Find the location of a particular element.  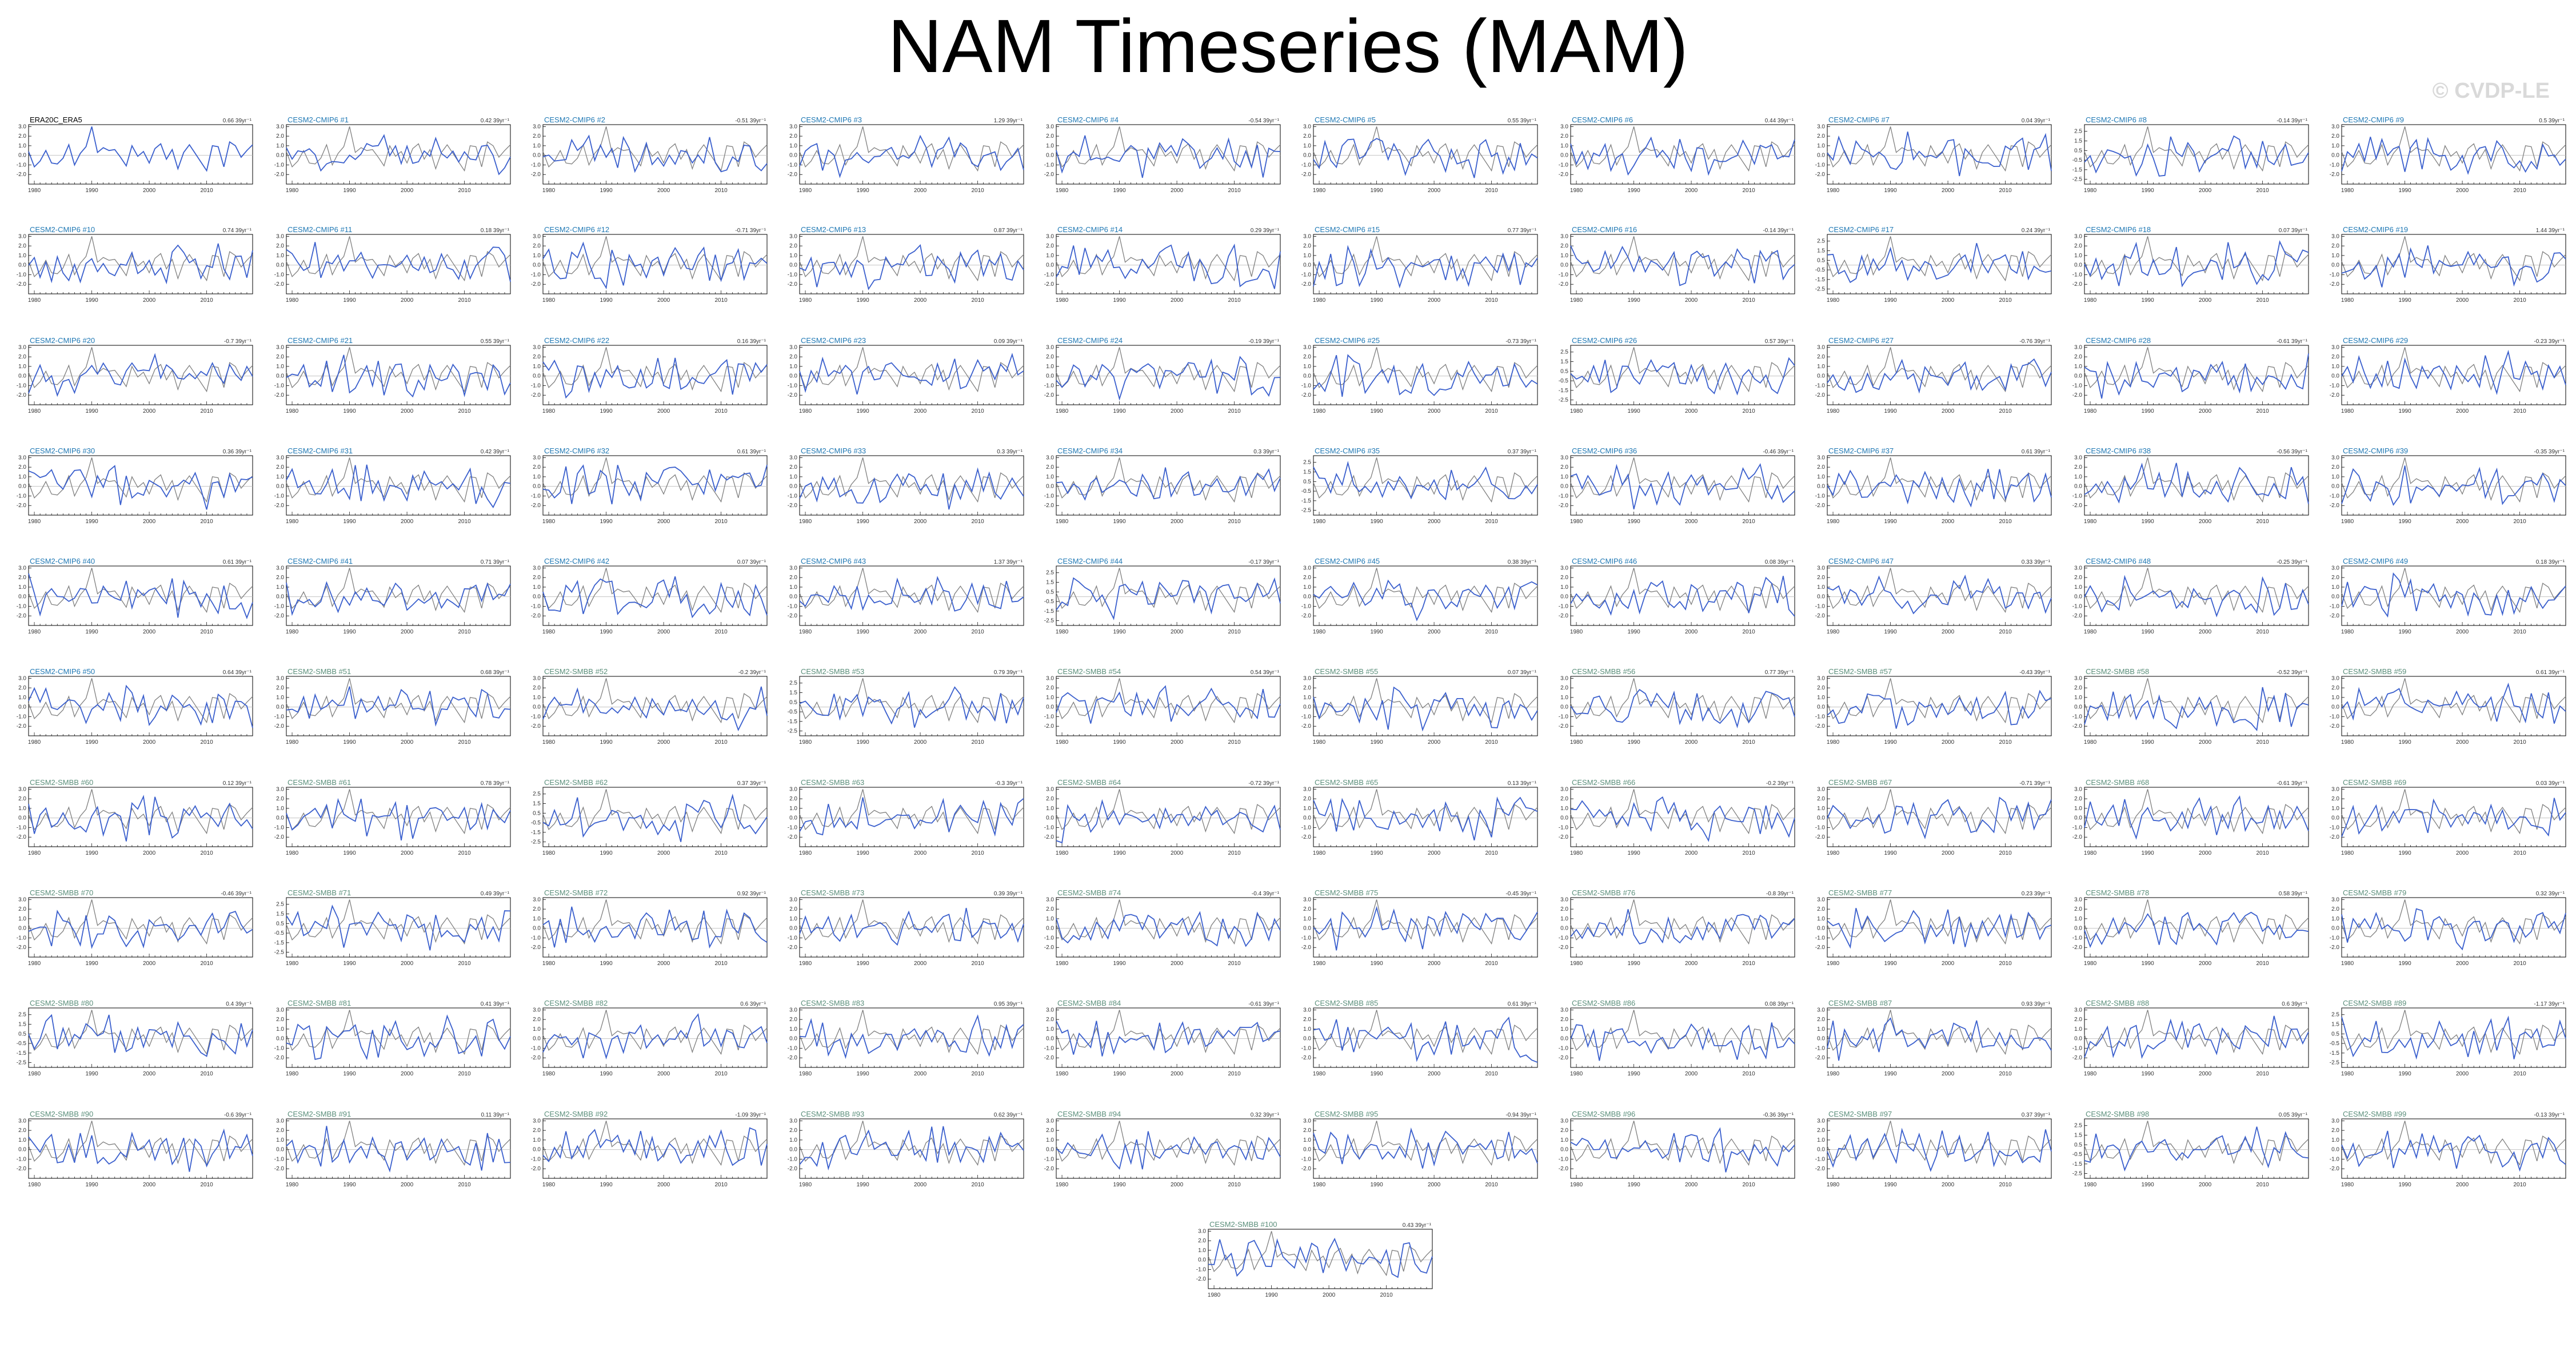

panel-title: CESM2-SMBB #74 is located at coordinates (1089, 892).